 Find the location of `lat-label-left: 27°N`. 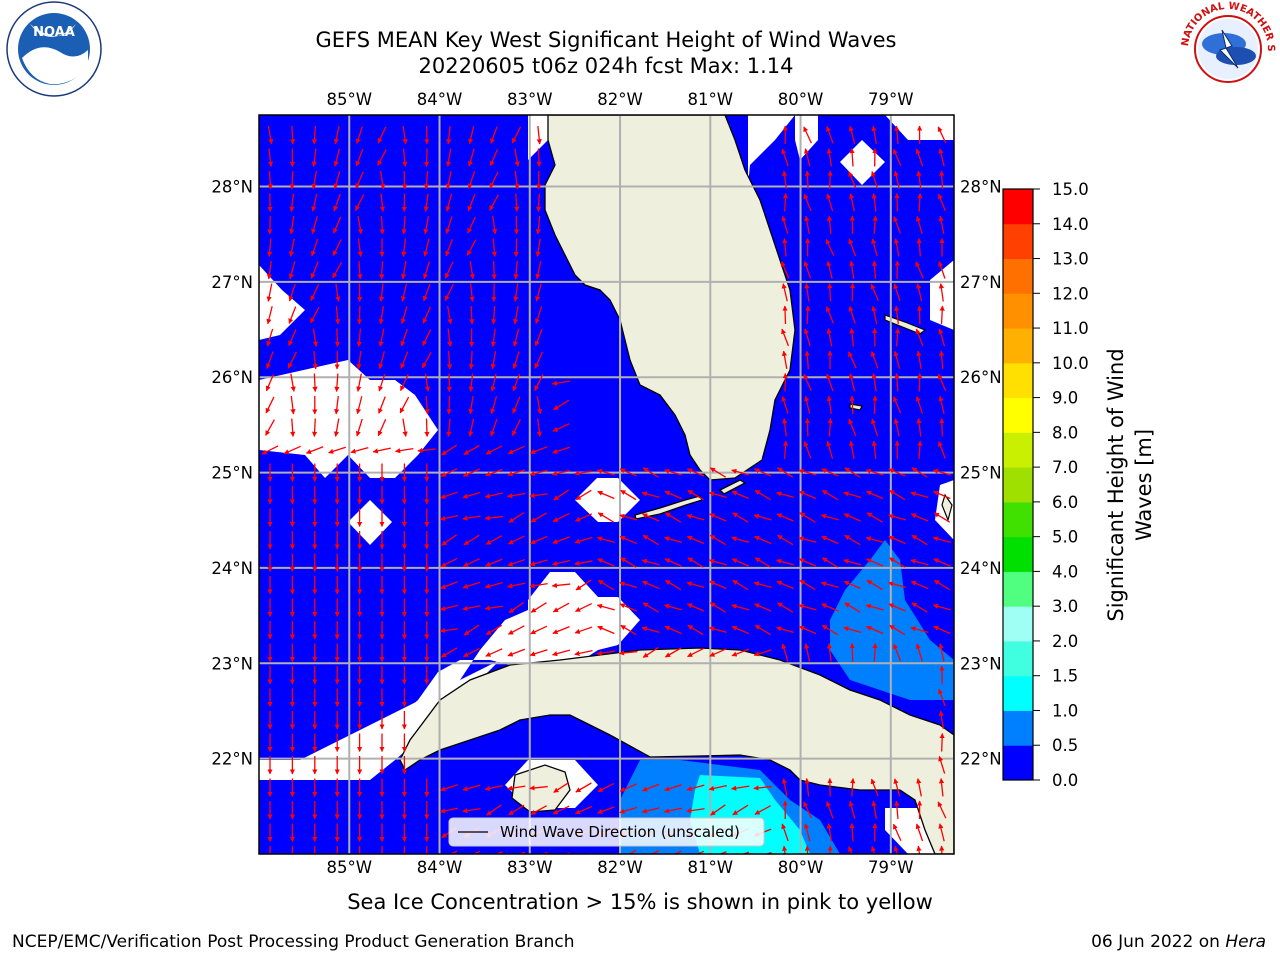

lat-label-left: 27°N is located at coordinates (232, 282).